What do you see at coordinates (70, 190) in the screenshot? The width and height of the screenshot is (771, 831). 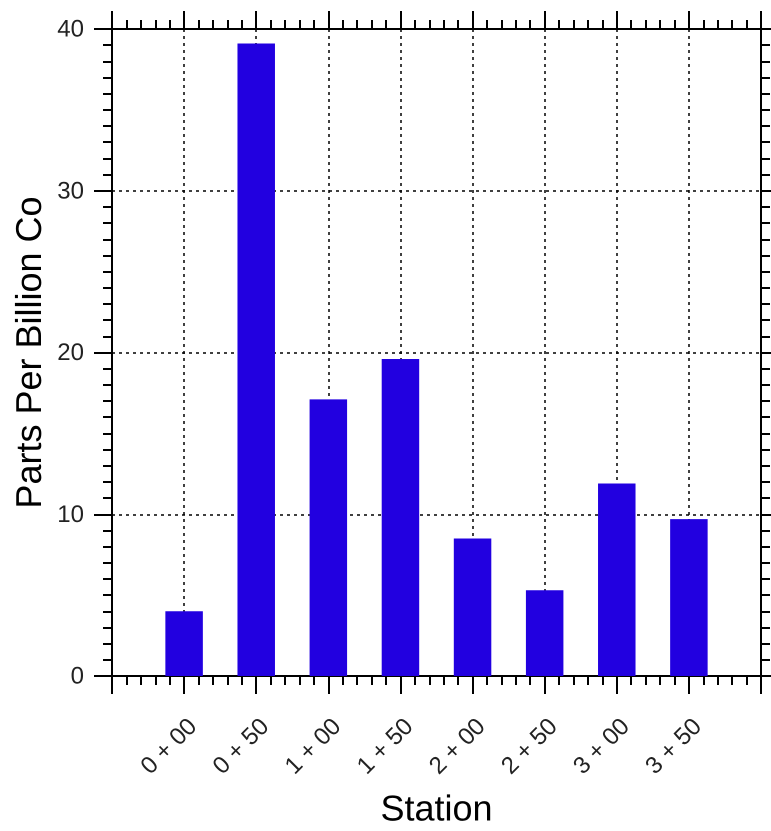 I see `y-tick-label: 30` at bounding box center [70, 190].